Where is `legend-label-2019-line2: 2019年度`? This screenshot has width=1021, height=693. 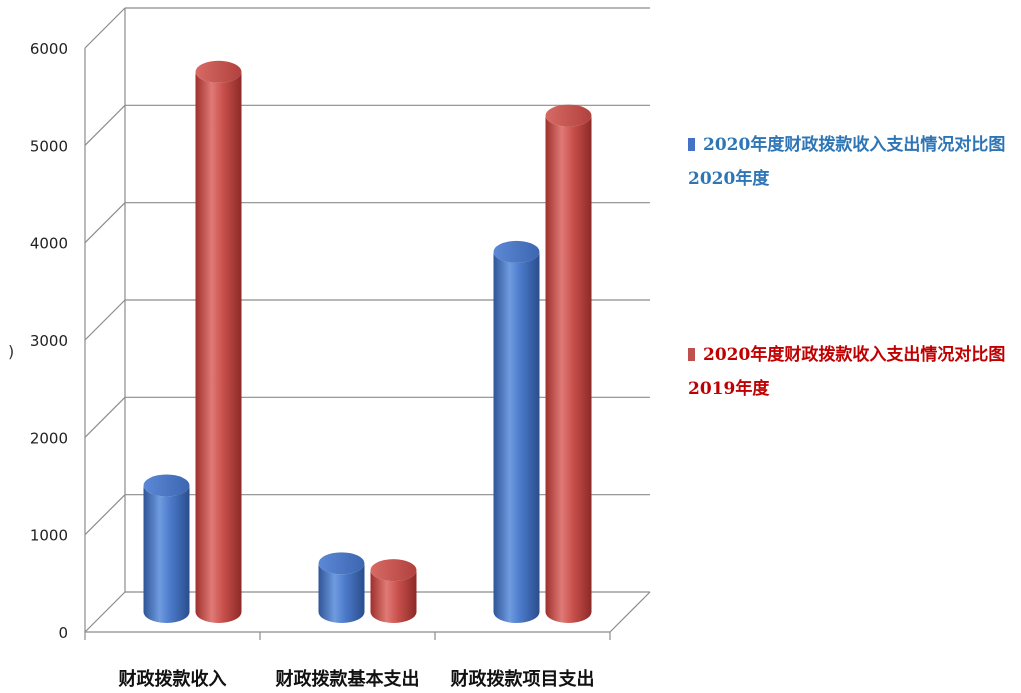
legend-label-2019-line2: 2019年度 is located at coordinates (729, 389).